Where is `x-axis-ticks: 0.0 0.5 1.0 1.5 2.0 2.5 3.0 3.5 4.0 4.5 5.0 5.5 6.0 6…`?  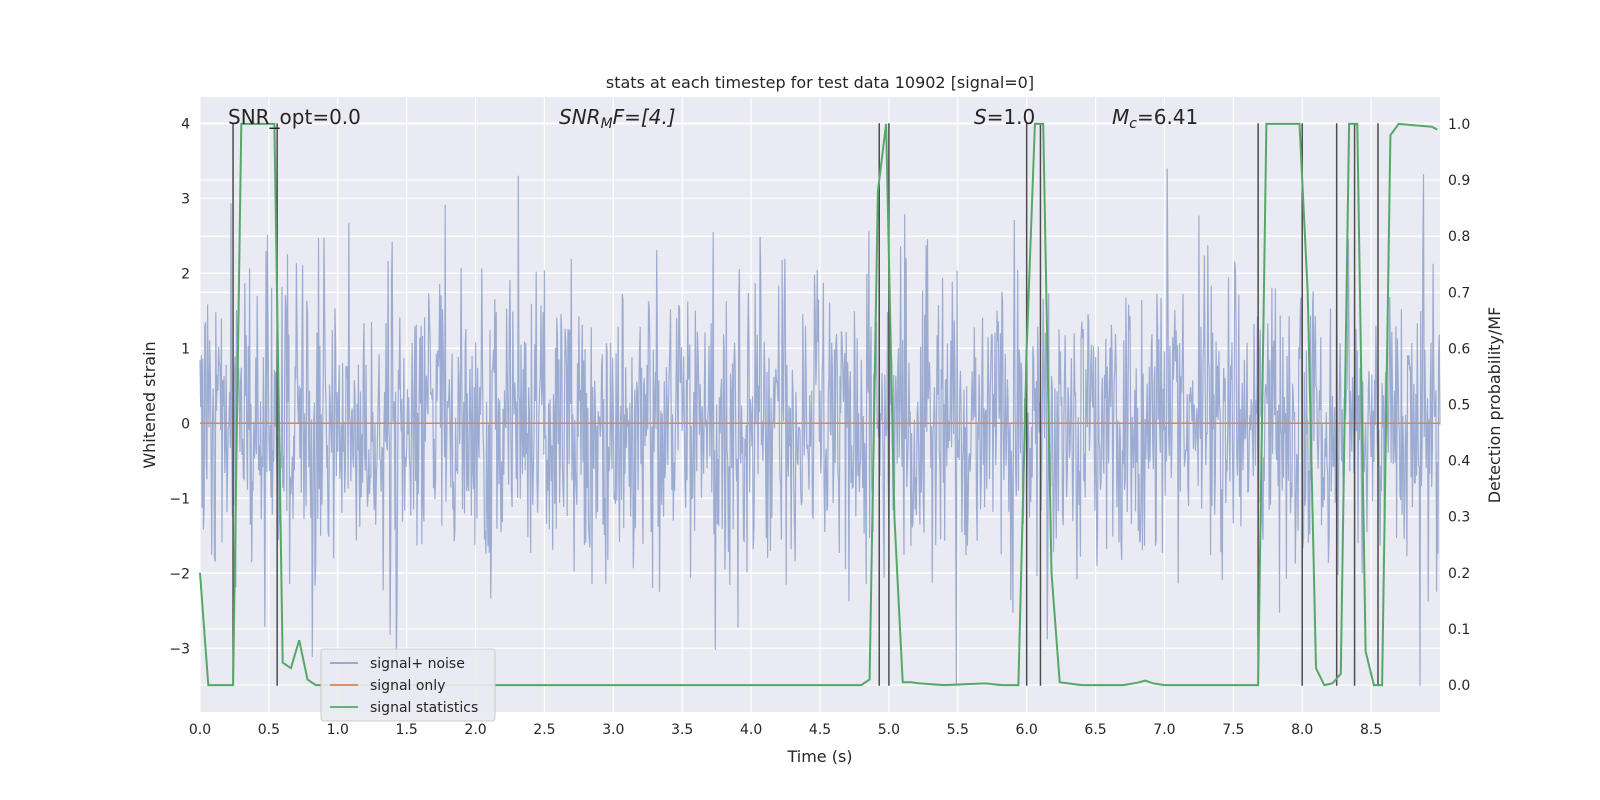 x-axis-ticks: 0.0 0.5 1.0 1.5 2.0 2.5 3.0 3.5 4.0 4.5 5.0 5.5 6.0 6… is located at coordinates (785, 730).